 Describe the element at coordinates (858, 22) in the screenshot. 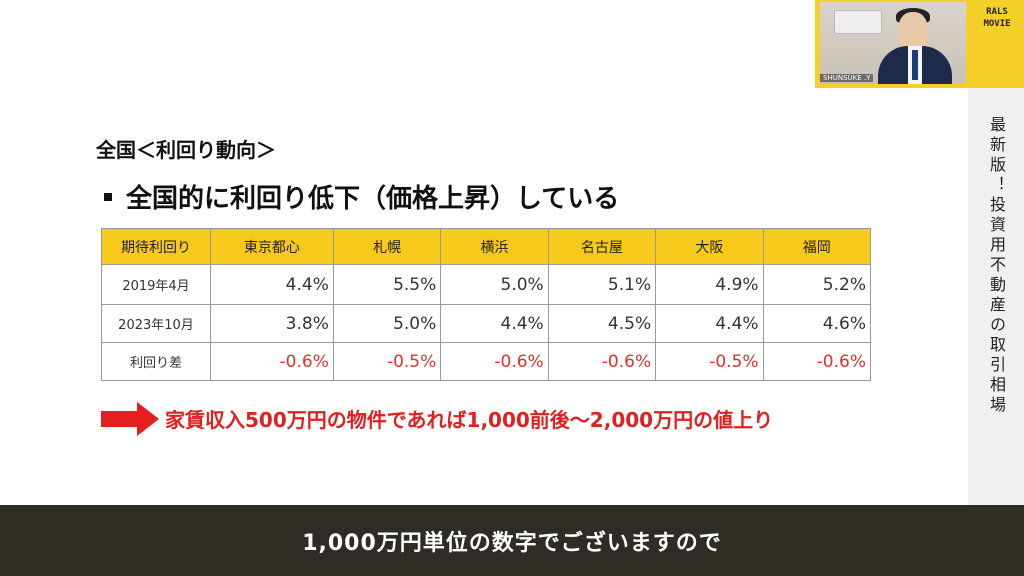

I see `background-poster` at that location.